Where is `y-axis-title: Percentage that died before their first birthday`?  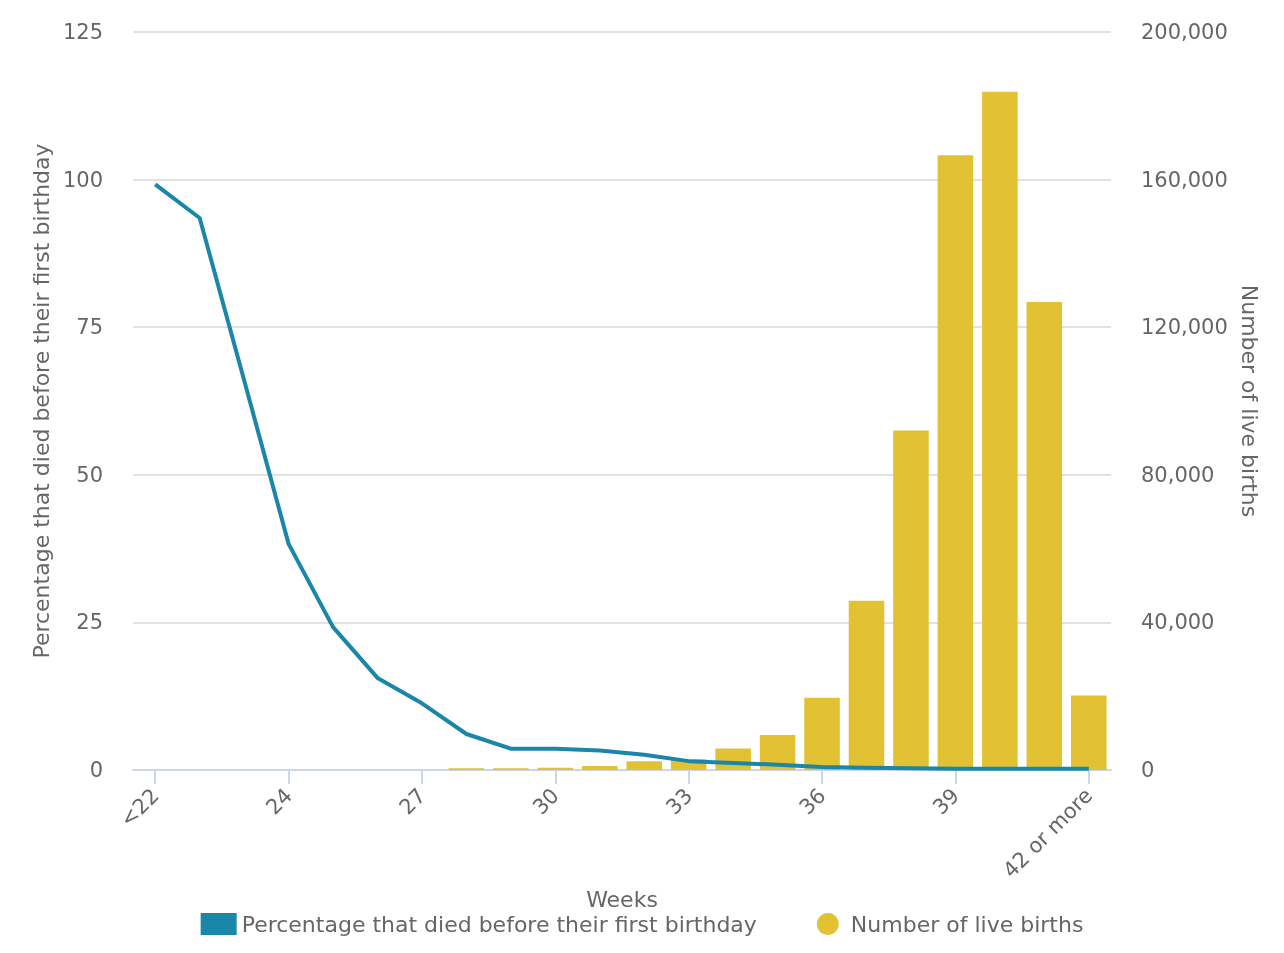
y-axis-title: Percentage that died before their first birthday is located at coordinates (41, 401).